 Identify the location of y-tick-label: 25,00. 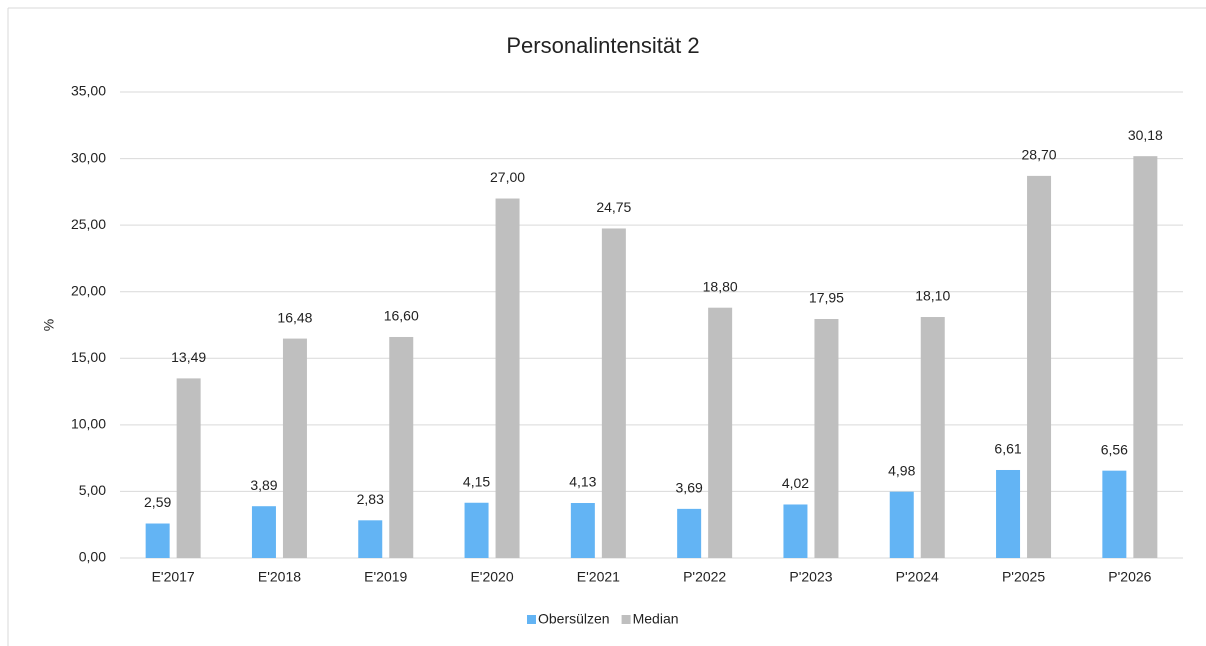
(88, 224).